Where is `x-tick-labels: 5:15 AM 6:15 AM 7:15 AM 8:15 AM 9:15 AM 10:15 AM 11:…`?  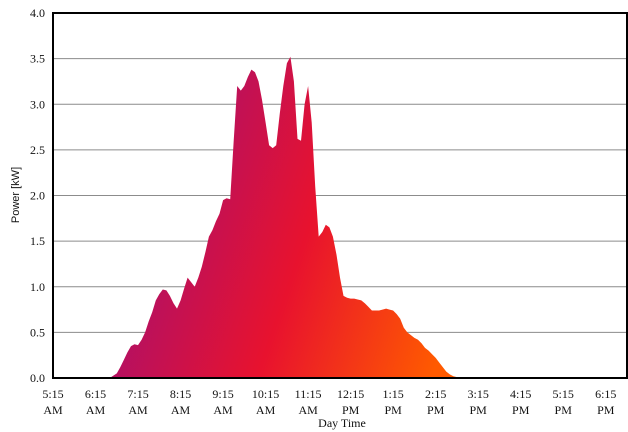 x-tick-labels: 5:15 AM 6:15 AM 7:15 AM 8:15 AM 9:15 AM 10:15 AM 11:… is located at coordinates (329, 402).